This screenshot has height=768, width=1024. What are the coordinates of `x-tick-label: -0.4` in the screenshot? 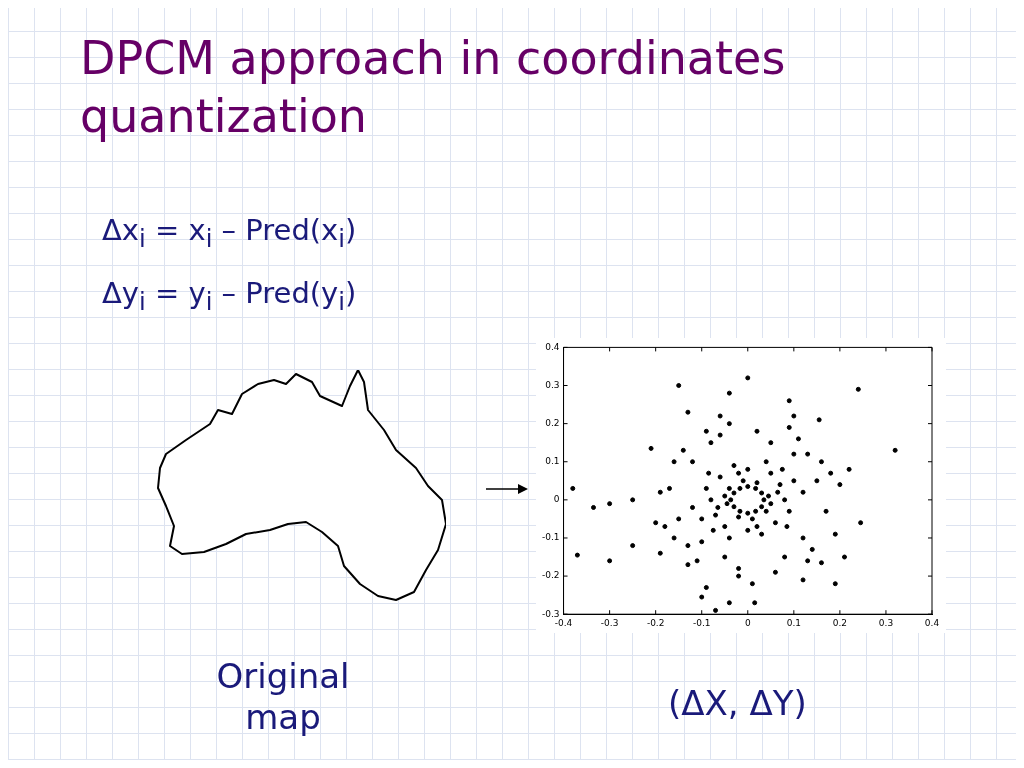 It's located at (563, 622).